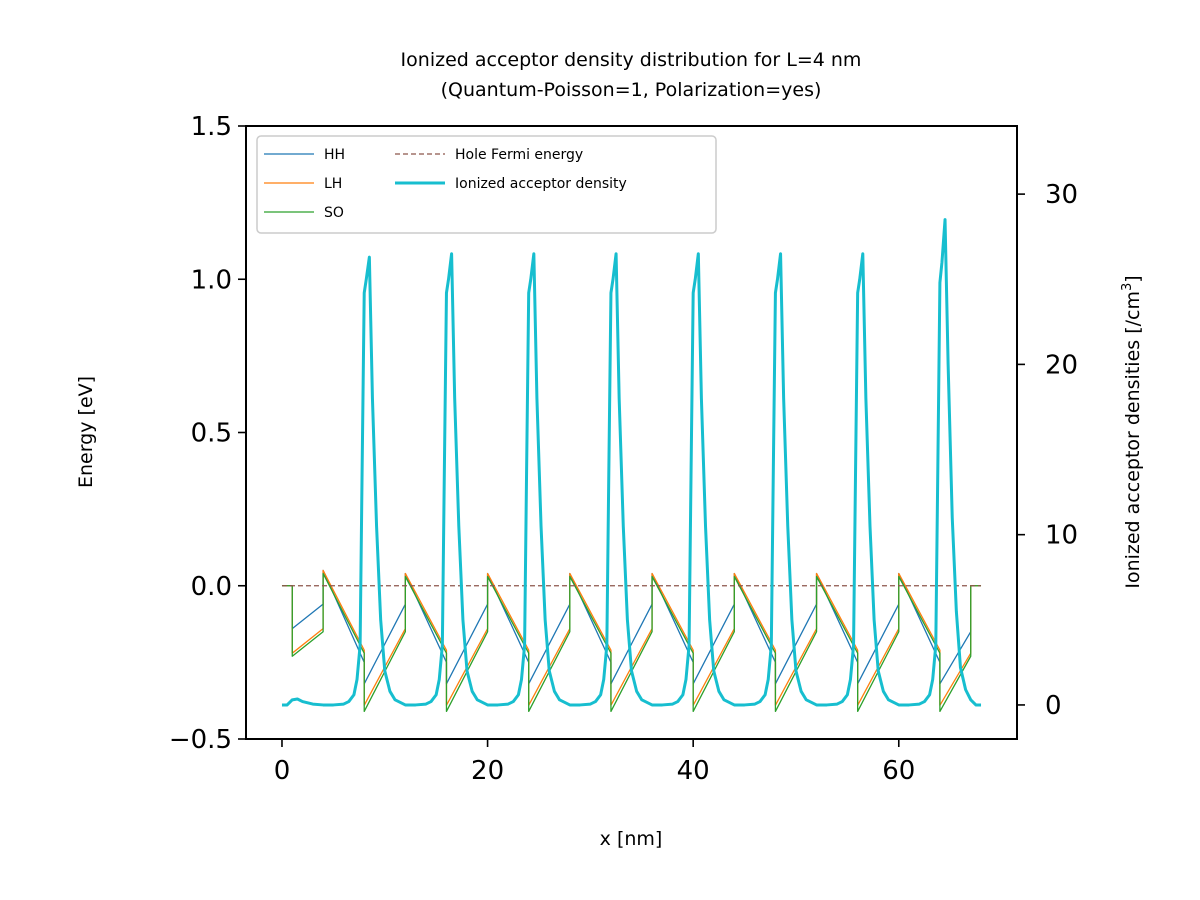  Describe the element at coordinates (1133, 440) in the screenshot. I see `y-right-axis-label-main: Ionized acceptor densities [/cm` at that location.